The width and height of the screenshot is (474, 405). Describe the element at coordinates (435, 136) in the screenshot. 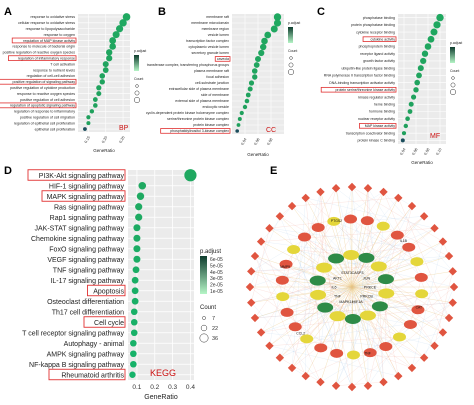

I see `panel-tag: MF` at that location.